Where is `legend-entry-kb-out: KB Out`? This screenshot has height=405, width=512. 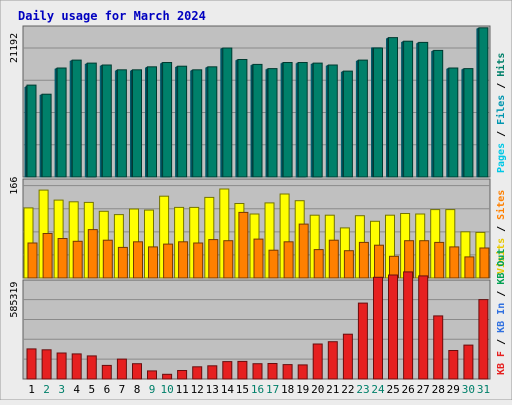 legend-entry-kb-out: KB Out is located at coordinates (501, 267).